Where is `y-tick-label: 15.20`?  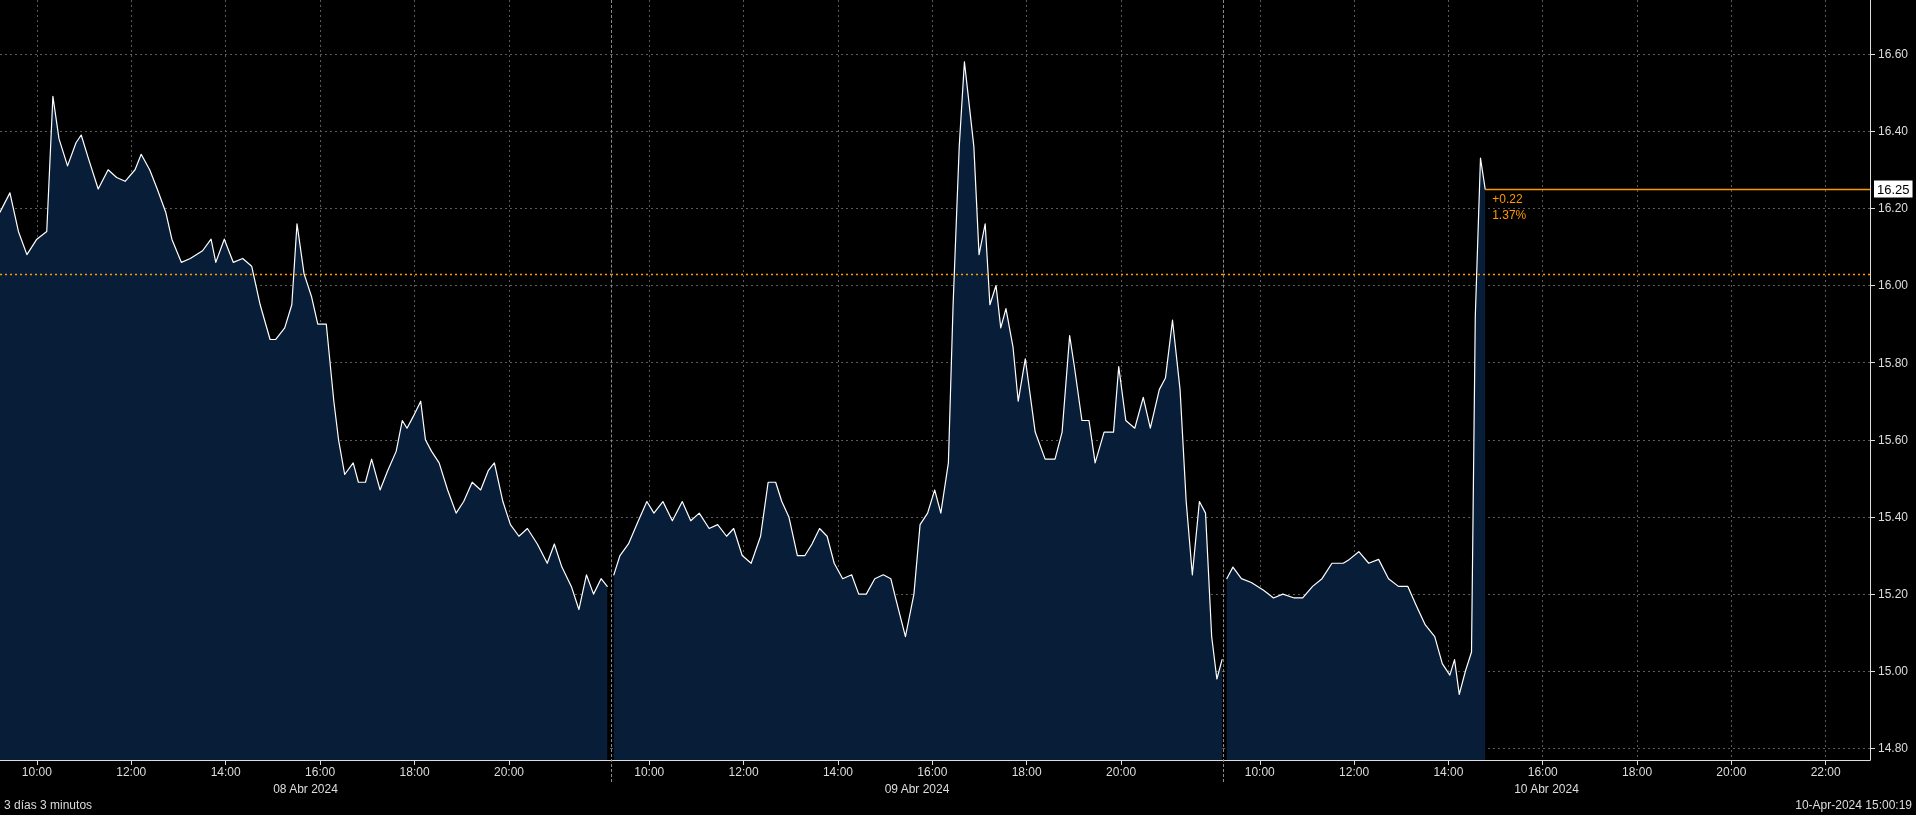 y-tick-label: 15.20 is located at coordinates (1892, 594).